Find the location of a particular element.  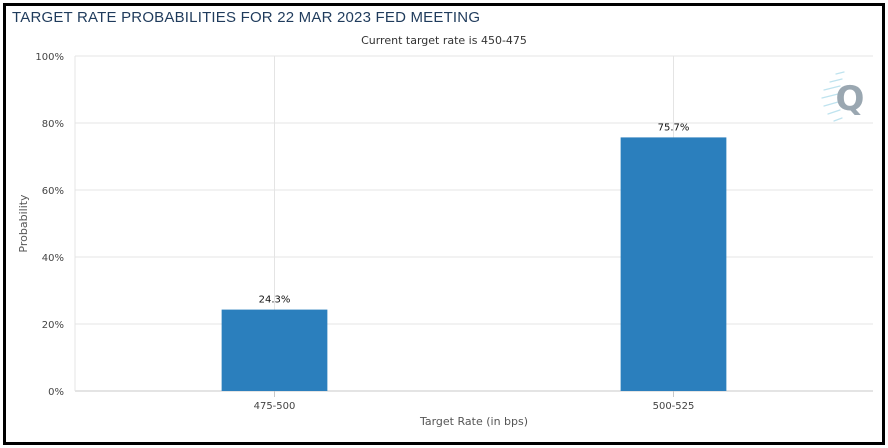

y-tick-label: 40% is located at coordinates (53, 258).